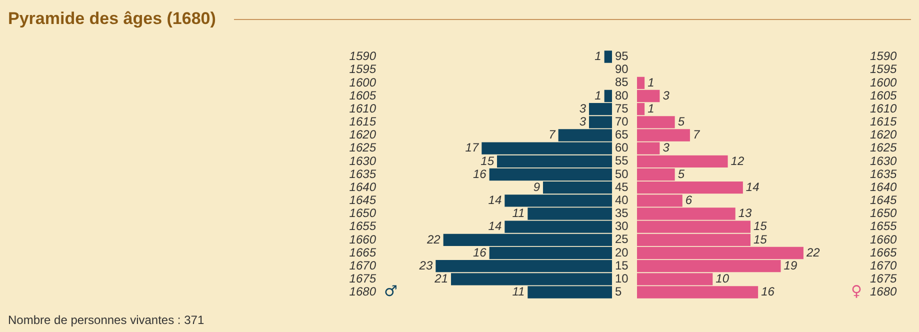 The height and width of the screenshot is (332, 919). What do you see at coordinates (622, 187) in the screenshot?
I see `y2-tick-label: 45` at bounding box center [622, 187].